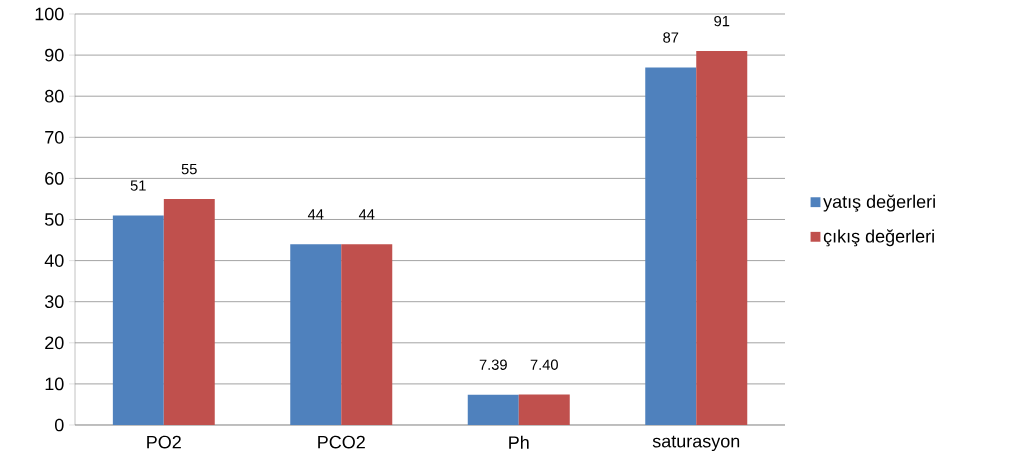 The width and height of the screenshot is (1016, 475). Describe the element at coordinates (54, 343) in the screenshot. I see `y-tick-label: 20` at that location.